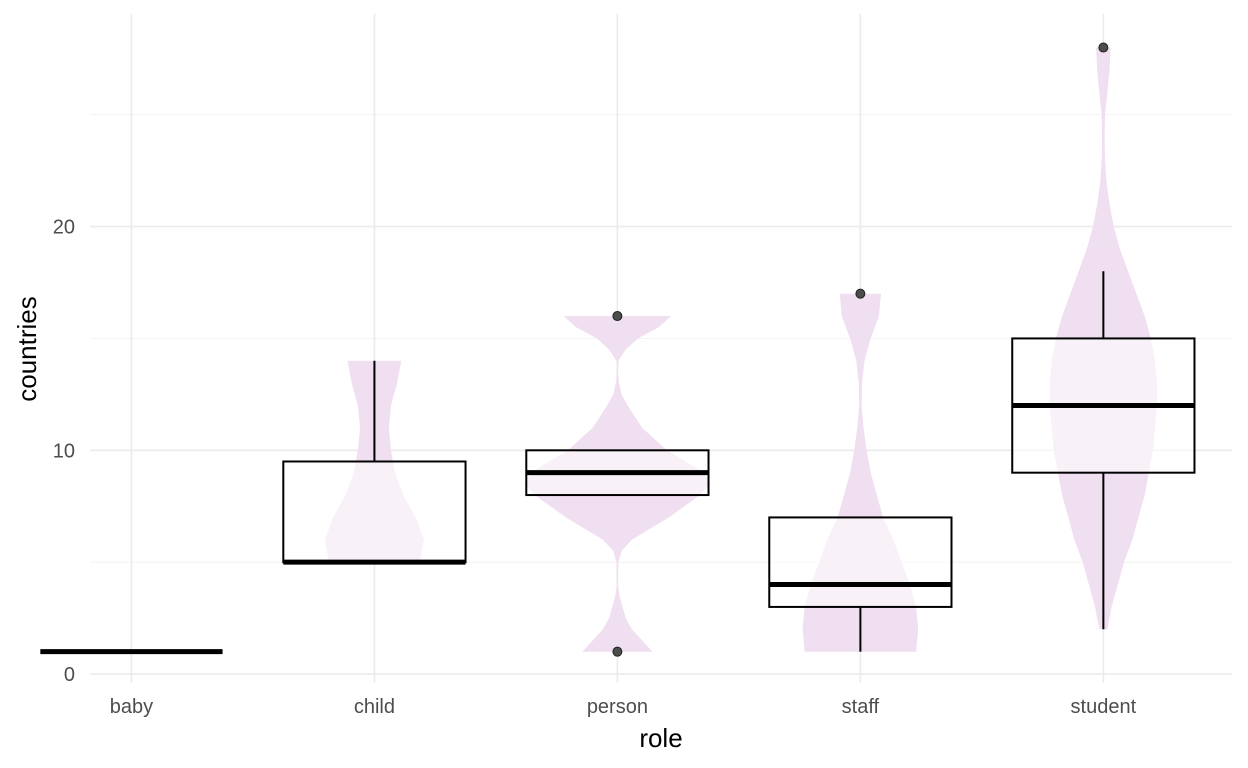  Describe the element at coordinates (617, 707) in the screenshot. I see `x-tick-label: person` at that location.